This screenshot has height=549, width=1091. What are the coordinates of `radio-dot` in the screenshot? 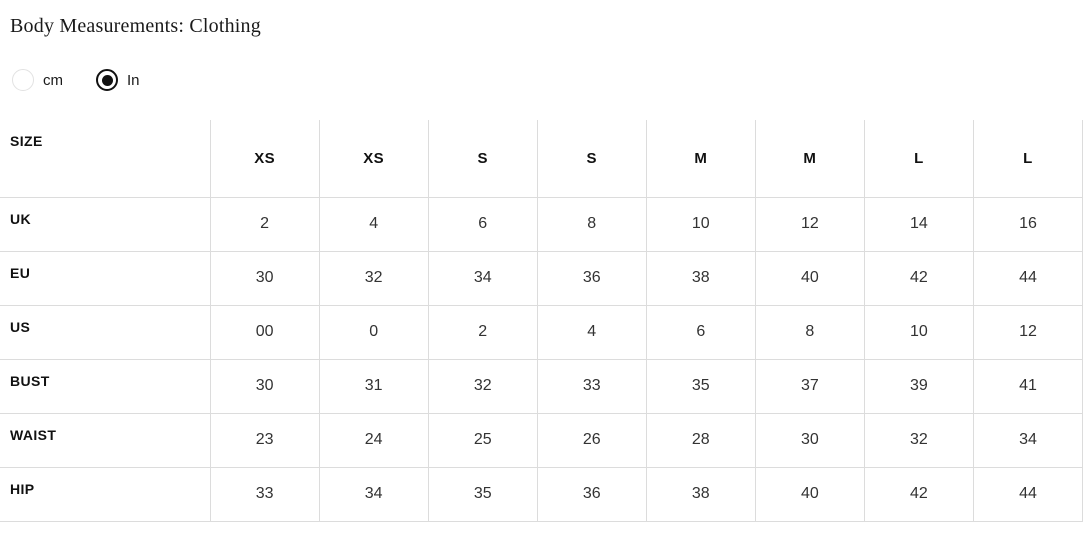 It's located at (107, 80).